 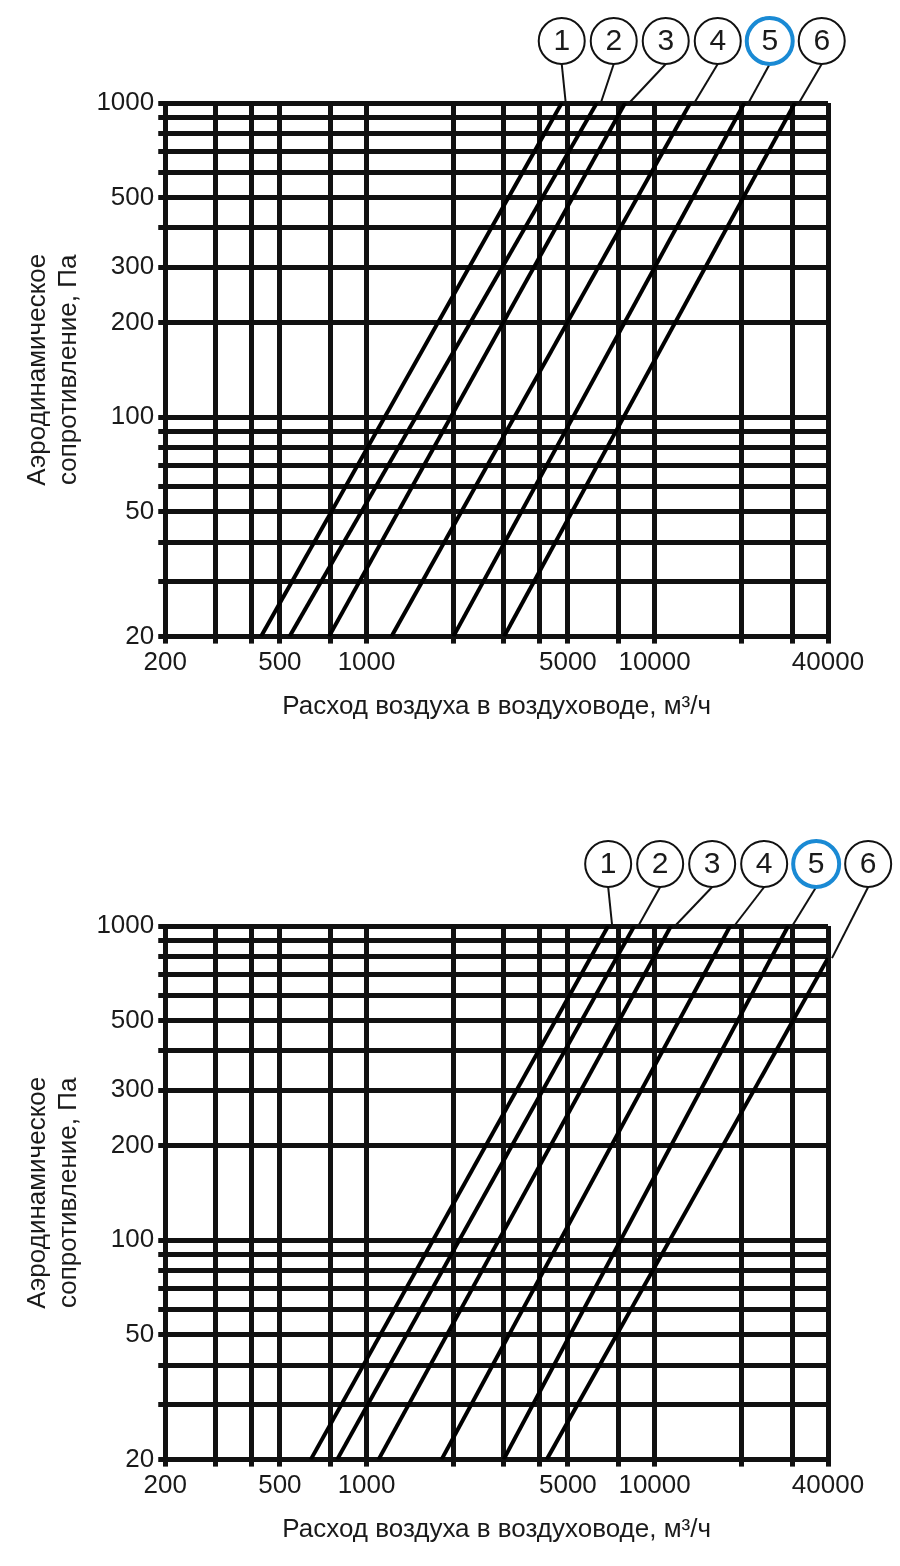 What do you see at coordinates (822, 40) in the screenshot?
I see `series-label: 6` at bounding box center [822, 40].